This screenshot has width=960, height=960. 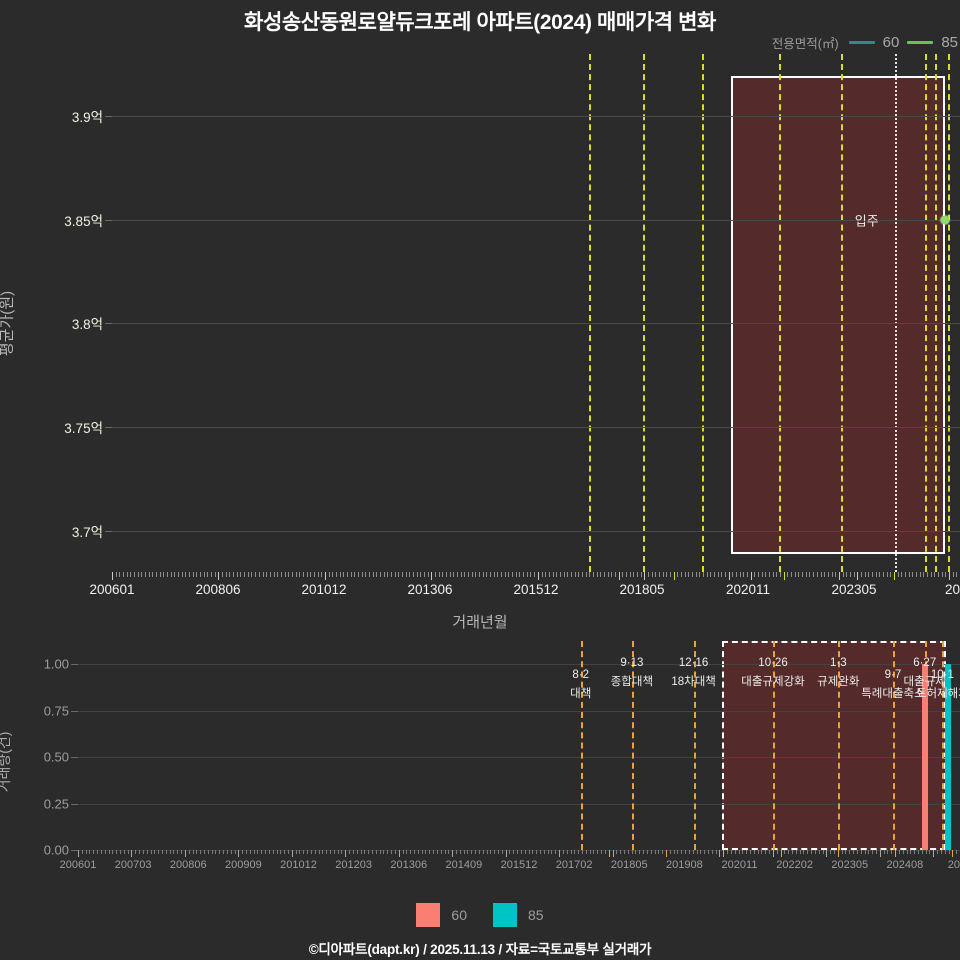 I want to click on top-legend-title: 전용면적(㎡), so click(x=805, y=44).